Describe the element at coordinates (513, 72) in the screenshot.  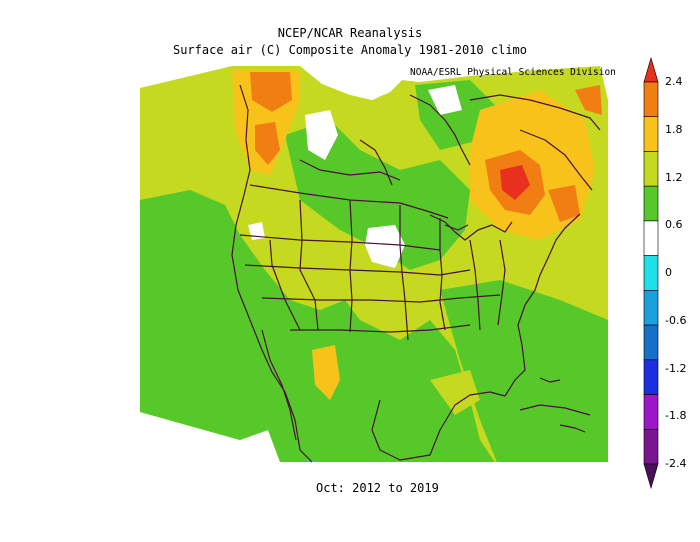
I see `credit-label: NOAA/ESRL Physical Sciences Division` at that location.